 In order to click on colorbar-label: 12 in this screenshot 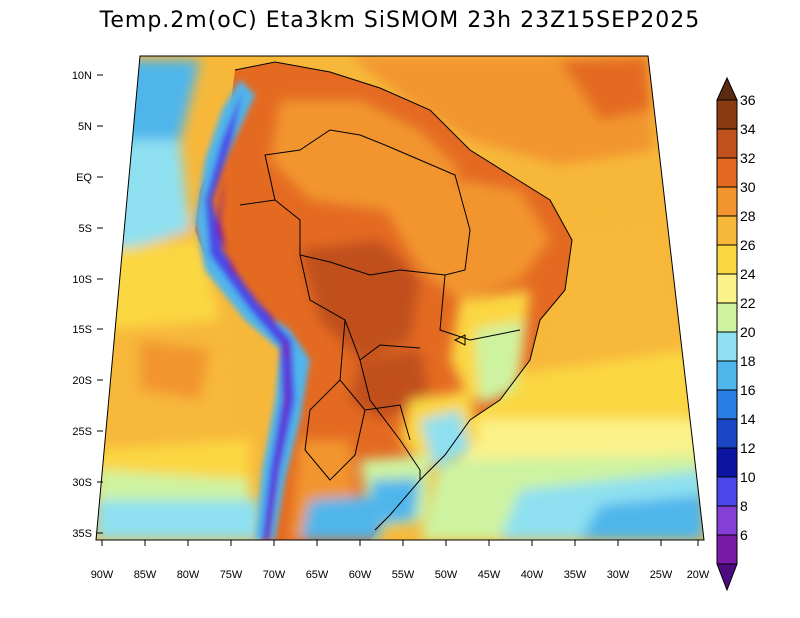, I will do `click(748, 448)`.